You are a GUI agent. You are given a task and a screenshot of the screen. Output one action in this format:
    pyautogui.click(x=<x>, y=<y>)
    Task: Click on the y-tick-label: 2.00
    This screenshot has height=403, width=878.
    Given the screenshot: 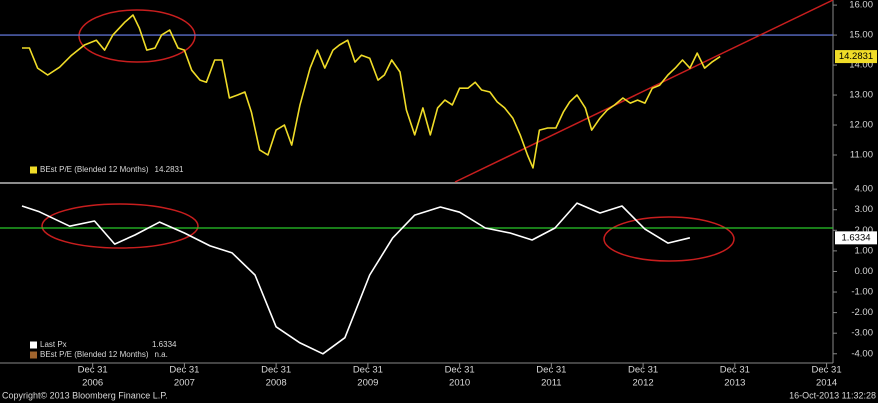 What is the action you would take?
    pyautogui.click(x=864, y=230)
    